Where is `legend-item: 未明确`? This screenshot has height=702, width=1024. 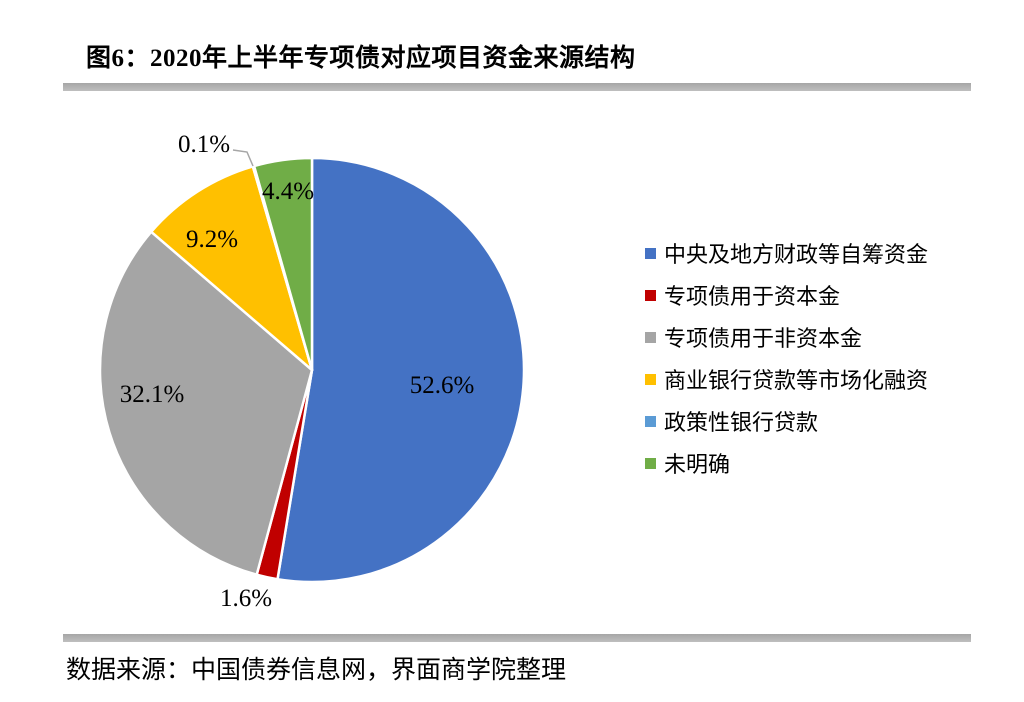
legend-item: 未明确 is located at coordinates (786, 463).